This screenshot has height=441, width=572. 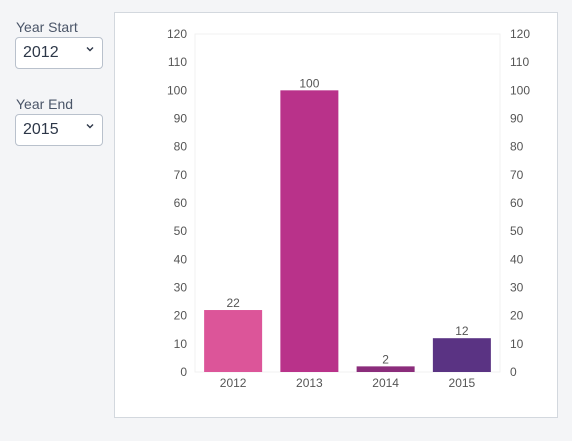 I want to click on year-end-select: 2015, so click(x=59, y=130).